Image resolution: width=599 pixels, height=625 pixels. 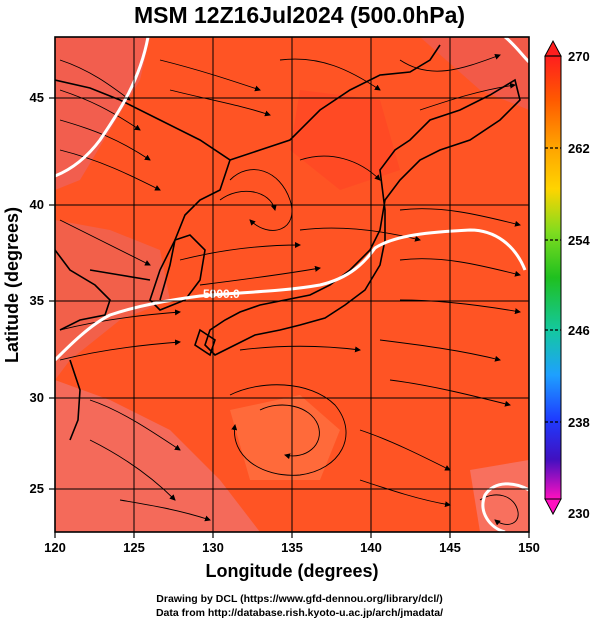 I want to click on x-axis-title: Longitude (degrees), so click(x=291, y=571).